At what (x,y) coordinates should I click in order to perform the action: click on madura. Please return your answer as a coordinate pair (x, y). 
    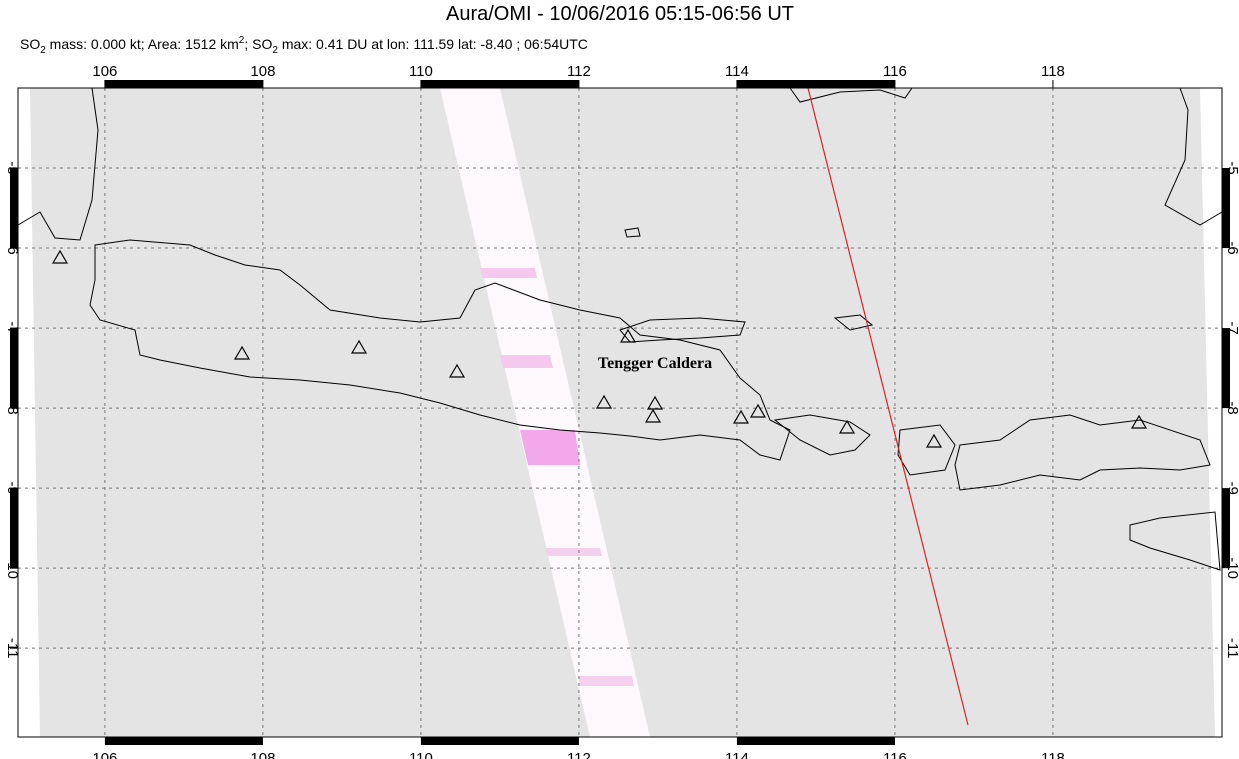
    Looking at the image, I should click on (682, 330).